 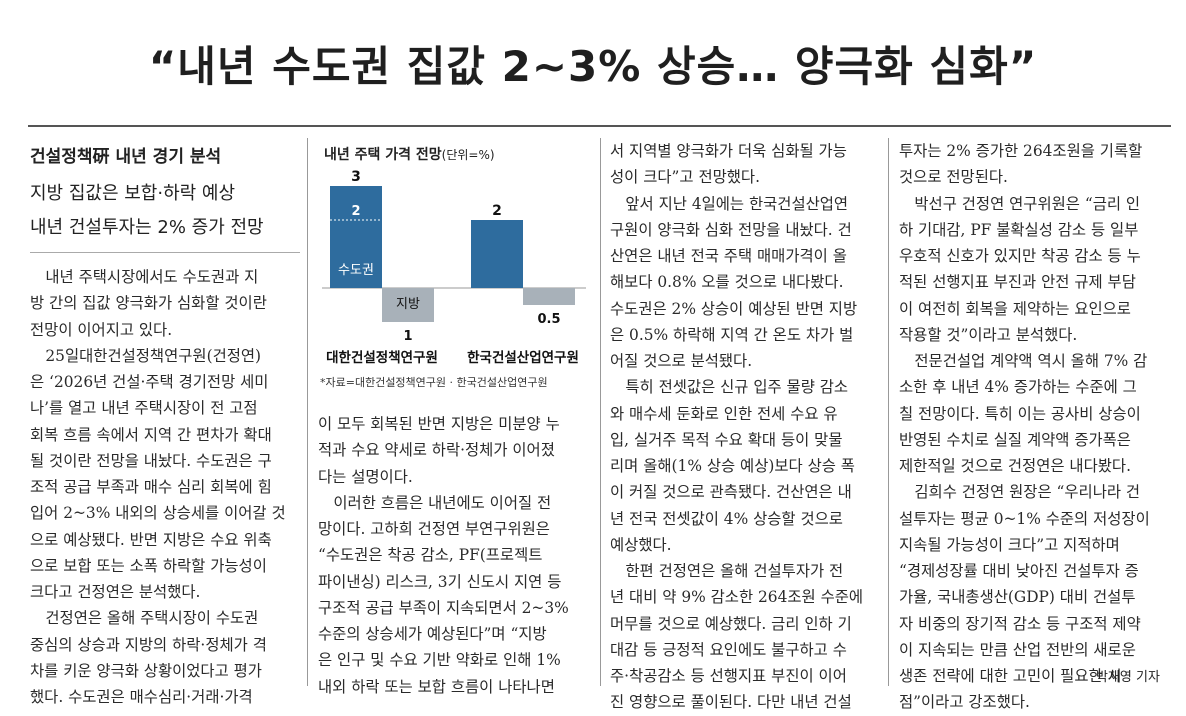 What do you see at coordinates (144, 618) in the screenshot?
I see `article-line: 건정연은 올해 주택시장이 수도권` at bounding box center [144, 618].